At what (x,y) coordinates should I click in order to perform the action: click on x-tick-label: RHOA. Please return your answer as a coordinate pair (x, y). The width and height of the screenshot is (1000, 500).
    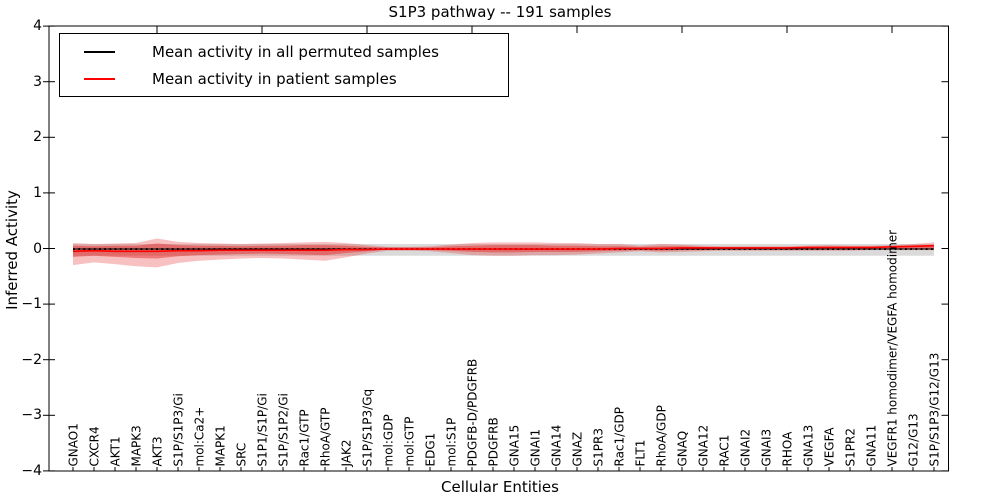
    Looking at the image, I should click on (788, 449).